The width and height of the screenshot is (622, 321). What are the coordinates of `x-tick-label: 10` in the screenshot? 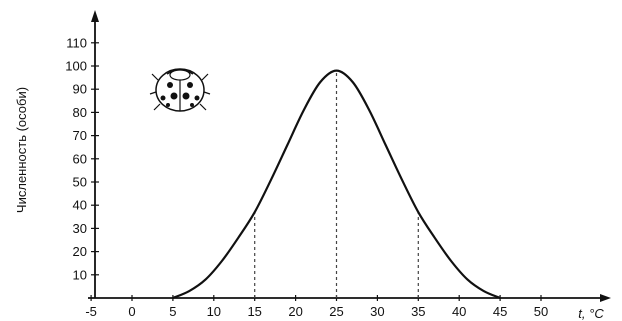 It's located at (214, 311).